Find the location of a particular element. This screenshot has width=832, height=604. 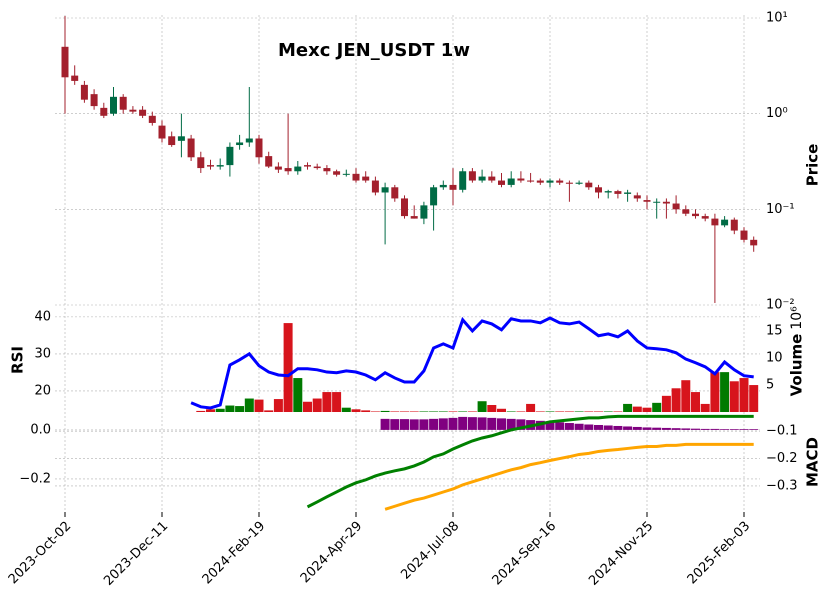

y-tick-label: 10¹ is located at coordinates (777, 18).